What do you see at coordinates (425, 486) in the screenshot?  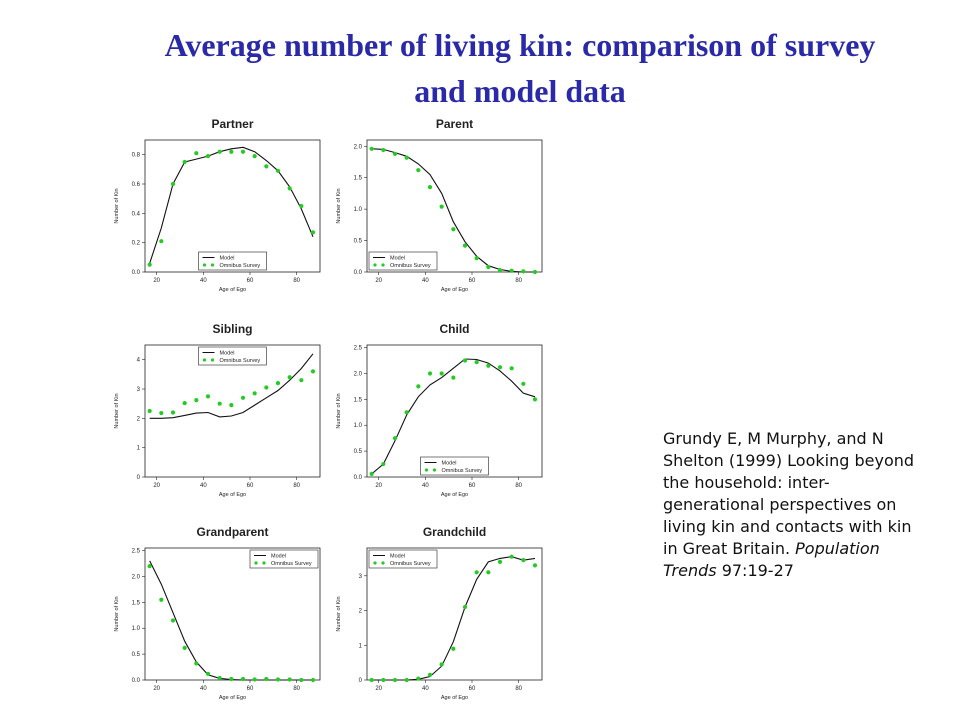 I see `x-tick-label: 40` at bounding box center [425, 486].